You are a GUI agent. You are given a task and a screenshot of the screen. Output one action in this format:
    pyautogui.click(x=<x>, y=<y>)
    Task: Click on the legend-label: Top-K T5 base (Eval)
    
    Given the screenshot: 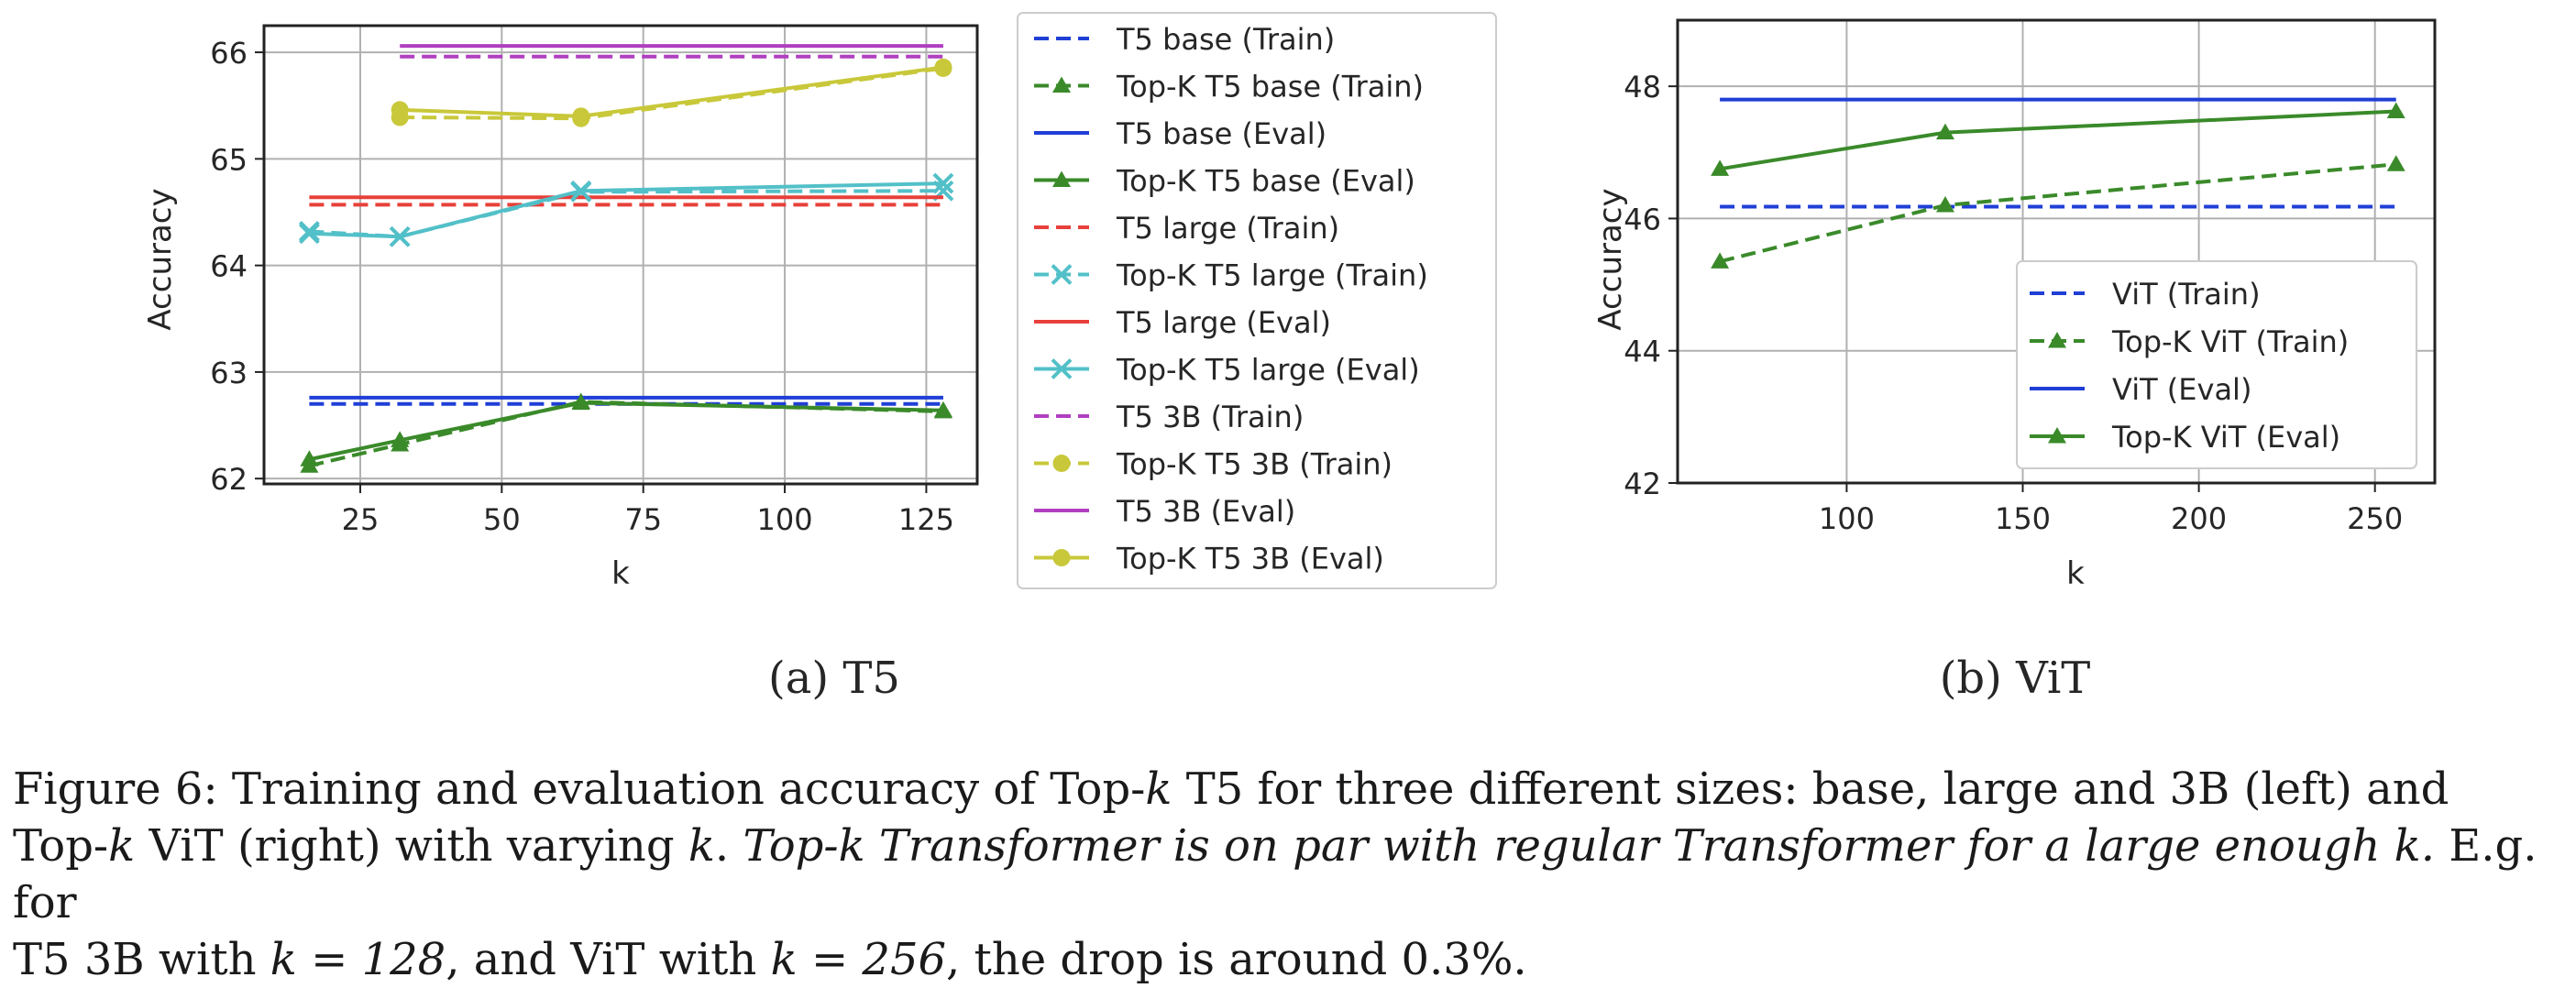 What is the action you would take?
    pyautogui.click(x=1265, y=181)
    